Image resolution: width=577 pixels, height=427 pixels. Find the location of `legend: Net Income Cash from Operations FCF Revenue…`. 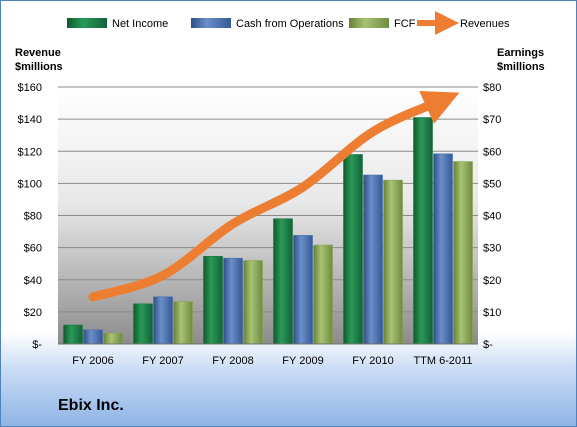

legend: Net Income Cash from Operations FCF Revenue… is located at coordinates (288, 23).